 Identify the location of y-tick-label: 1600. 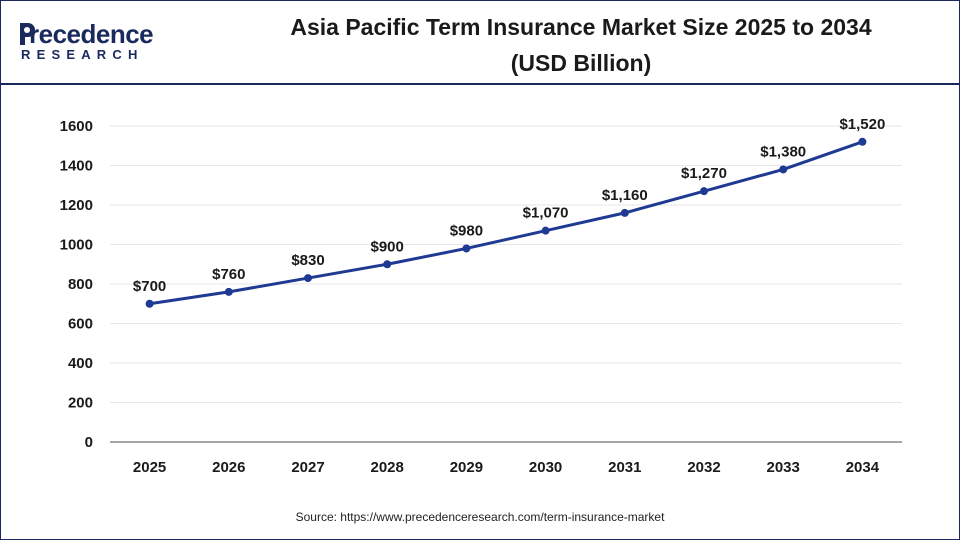
(76, 126).